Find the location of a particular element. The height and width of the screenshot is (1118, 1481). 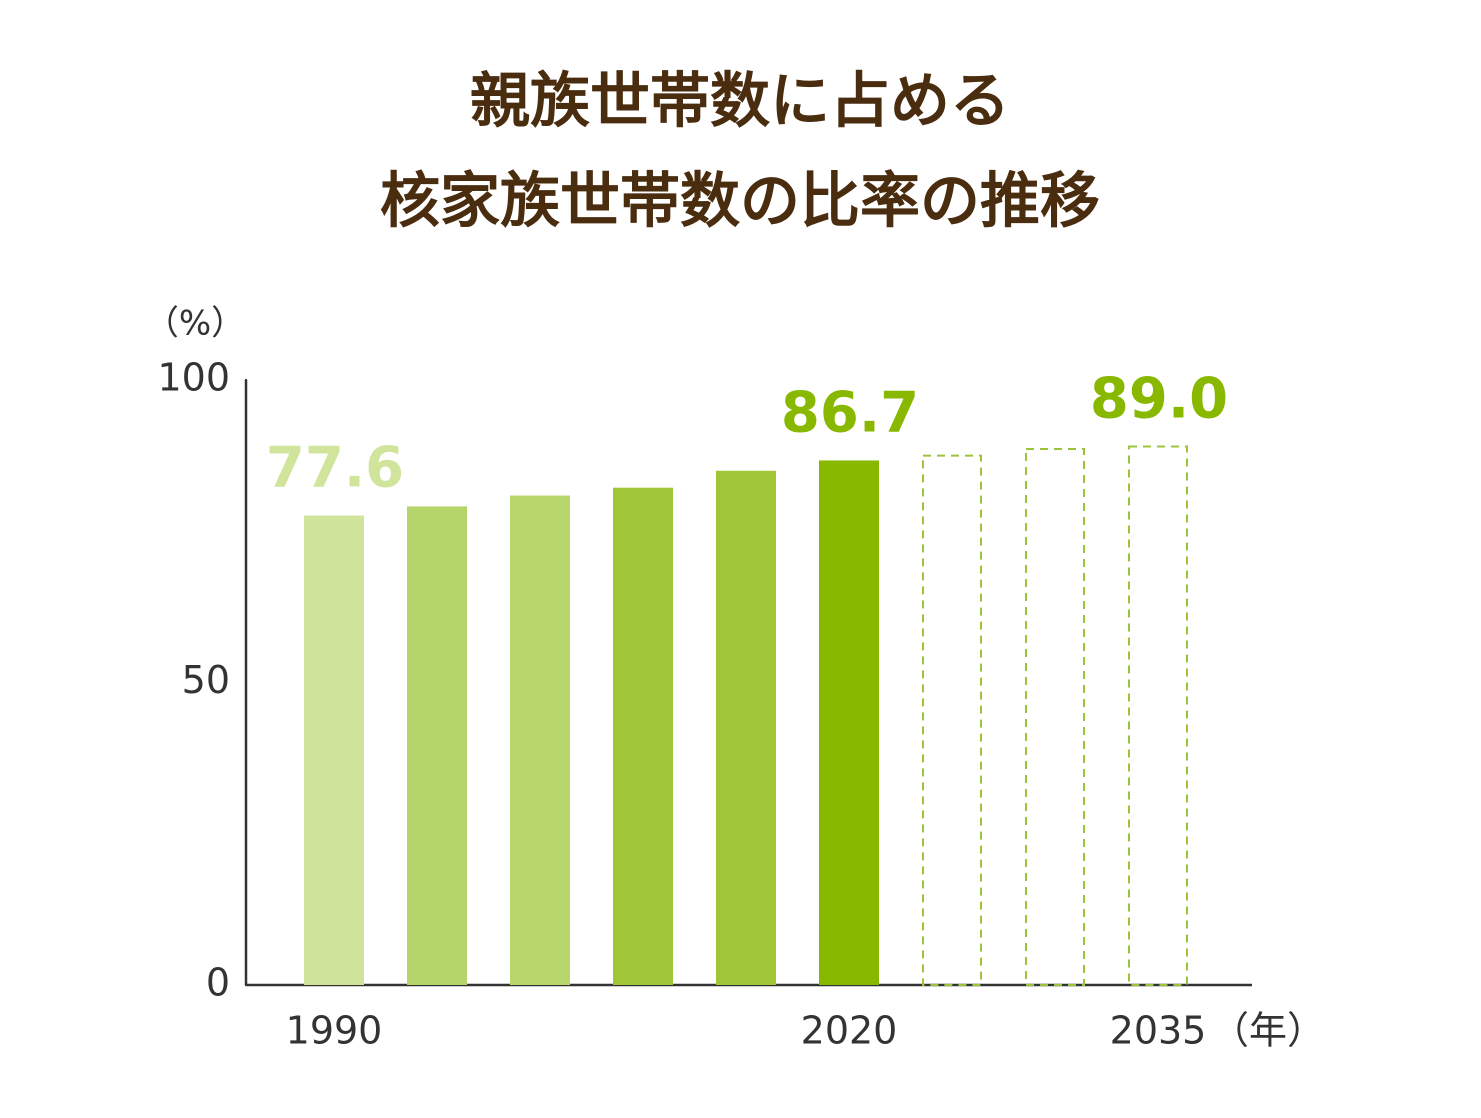

y-tick-label: 50 is located at coordinates (206, 680).